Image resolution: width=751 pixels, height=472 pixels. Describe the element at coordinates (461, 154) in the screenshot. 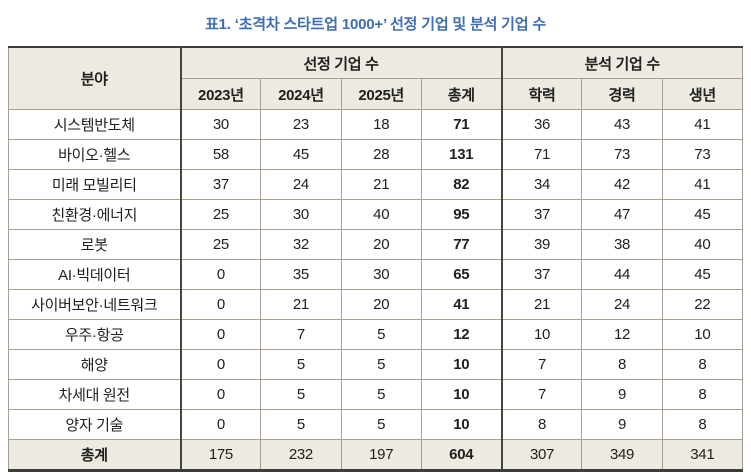

I see `value-cell: 131` at that location.